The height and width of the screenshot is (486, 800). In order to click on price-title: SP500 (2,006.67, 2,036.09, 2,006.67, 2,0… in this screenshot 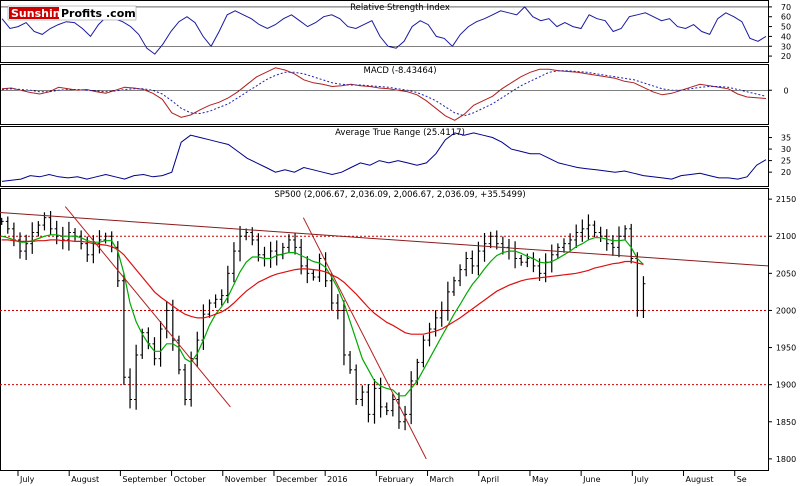, I will do `click(399, 195)`.